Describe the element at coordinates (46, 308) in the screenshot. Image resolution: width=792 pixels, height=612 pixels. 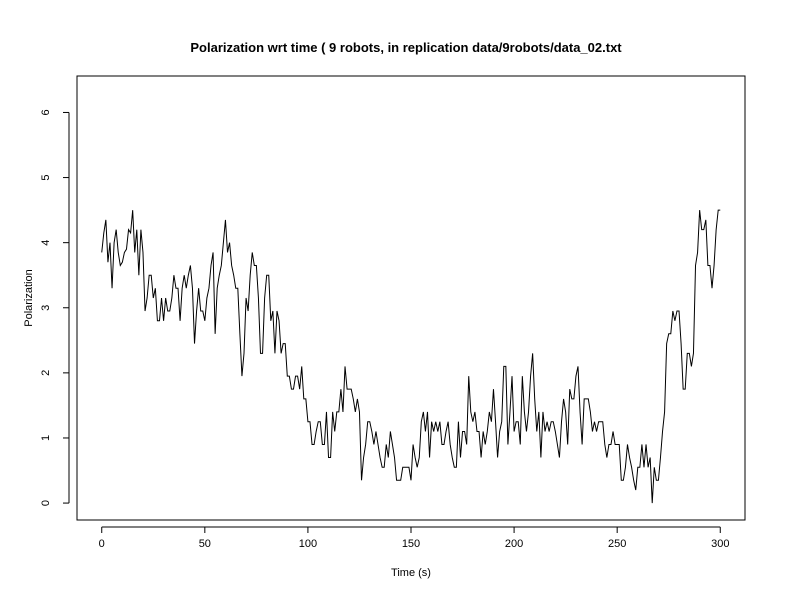
I see `y-tick-label: 3` at that location.